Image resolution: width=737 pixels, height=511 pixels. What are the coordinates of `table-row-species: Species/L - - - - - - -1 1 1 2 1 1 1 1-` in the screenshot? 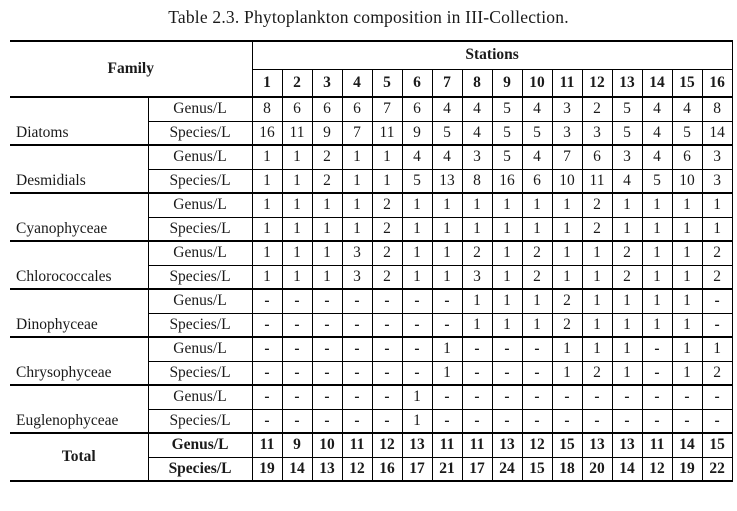 It's located at (371, 325).